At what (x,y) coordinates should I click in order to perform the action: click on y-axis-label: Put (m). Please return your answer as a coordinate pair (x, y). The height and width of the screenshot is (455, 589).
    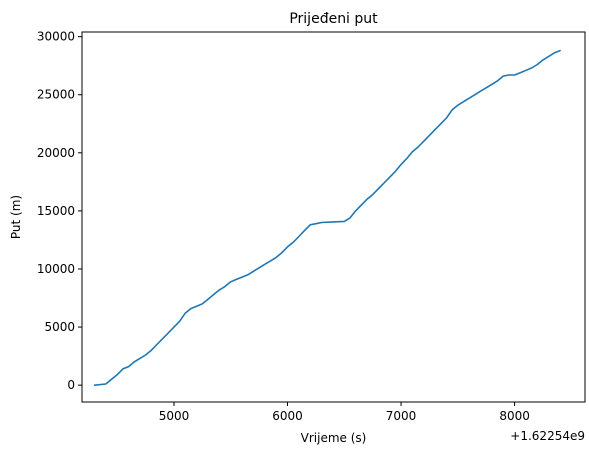
    Looking at the image, I should click on (16, 217).